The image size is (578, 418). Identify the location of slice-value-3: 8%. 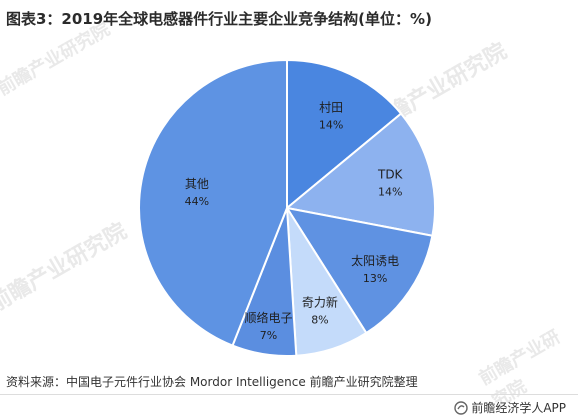
(319, 319).